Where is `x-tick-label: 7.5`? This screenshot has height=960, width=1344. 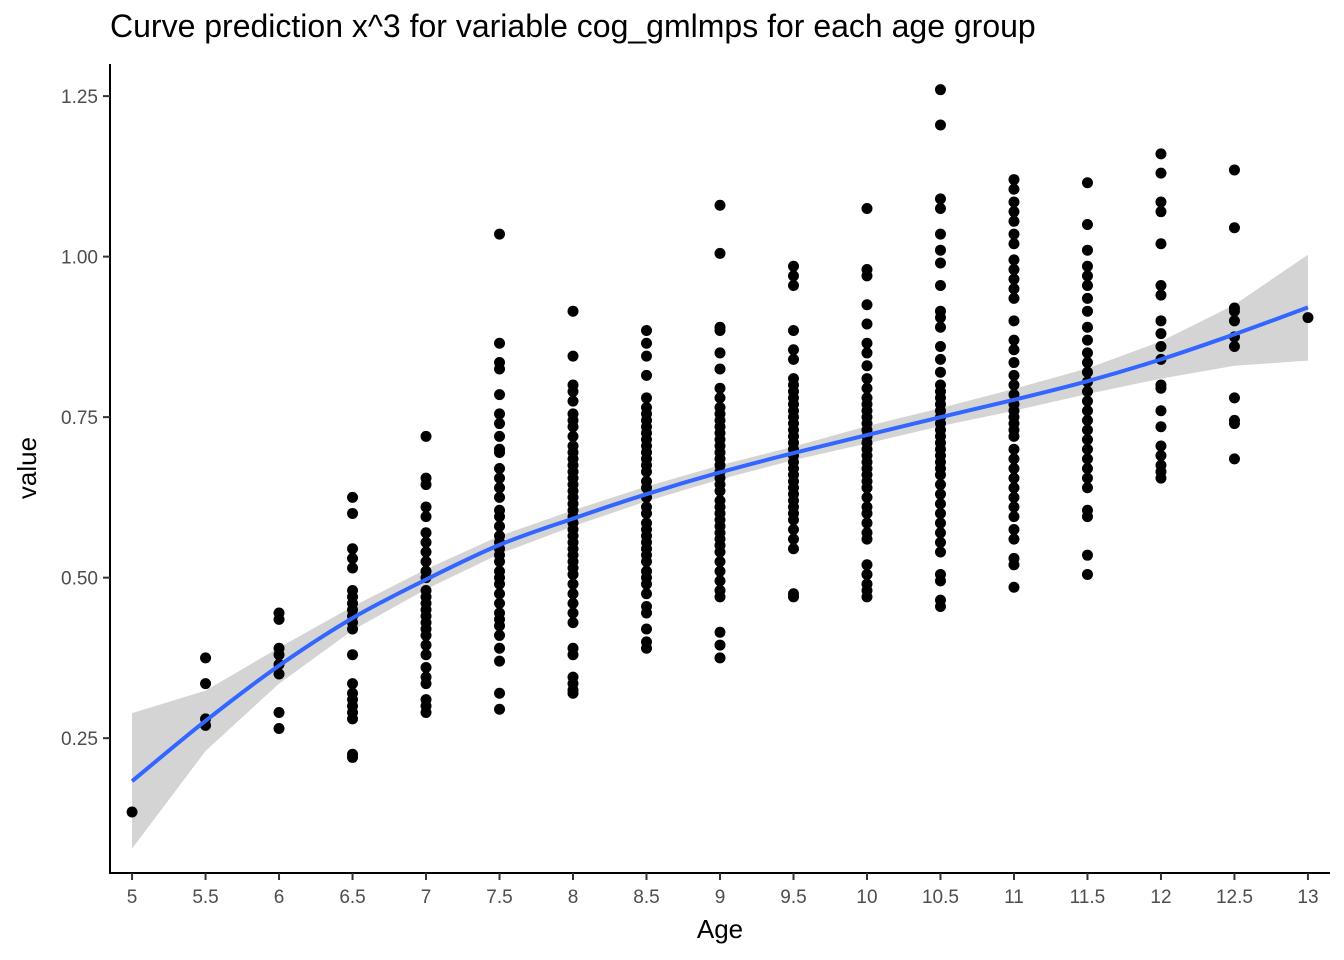 x-tick-label: 7.5 is located at coordinates (499, 897).